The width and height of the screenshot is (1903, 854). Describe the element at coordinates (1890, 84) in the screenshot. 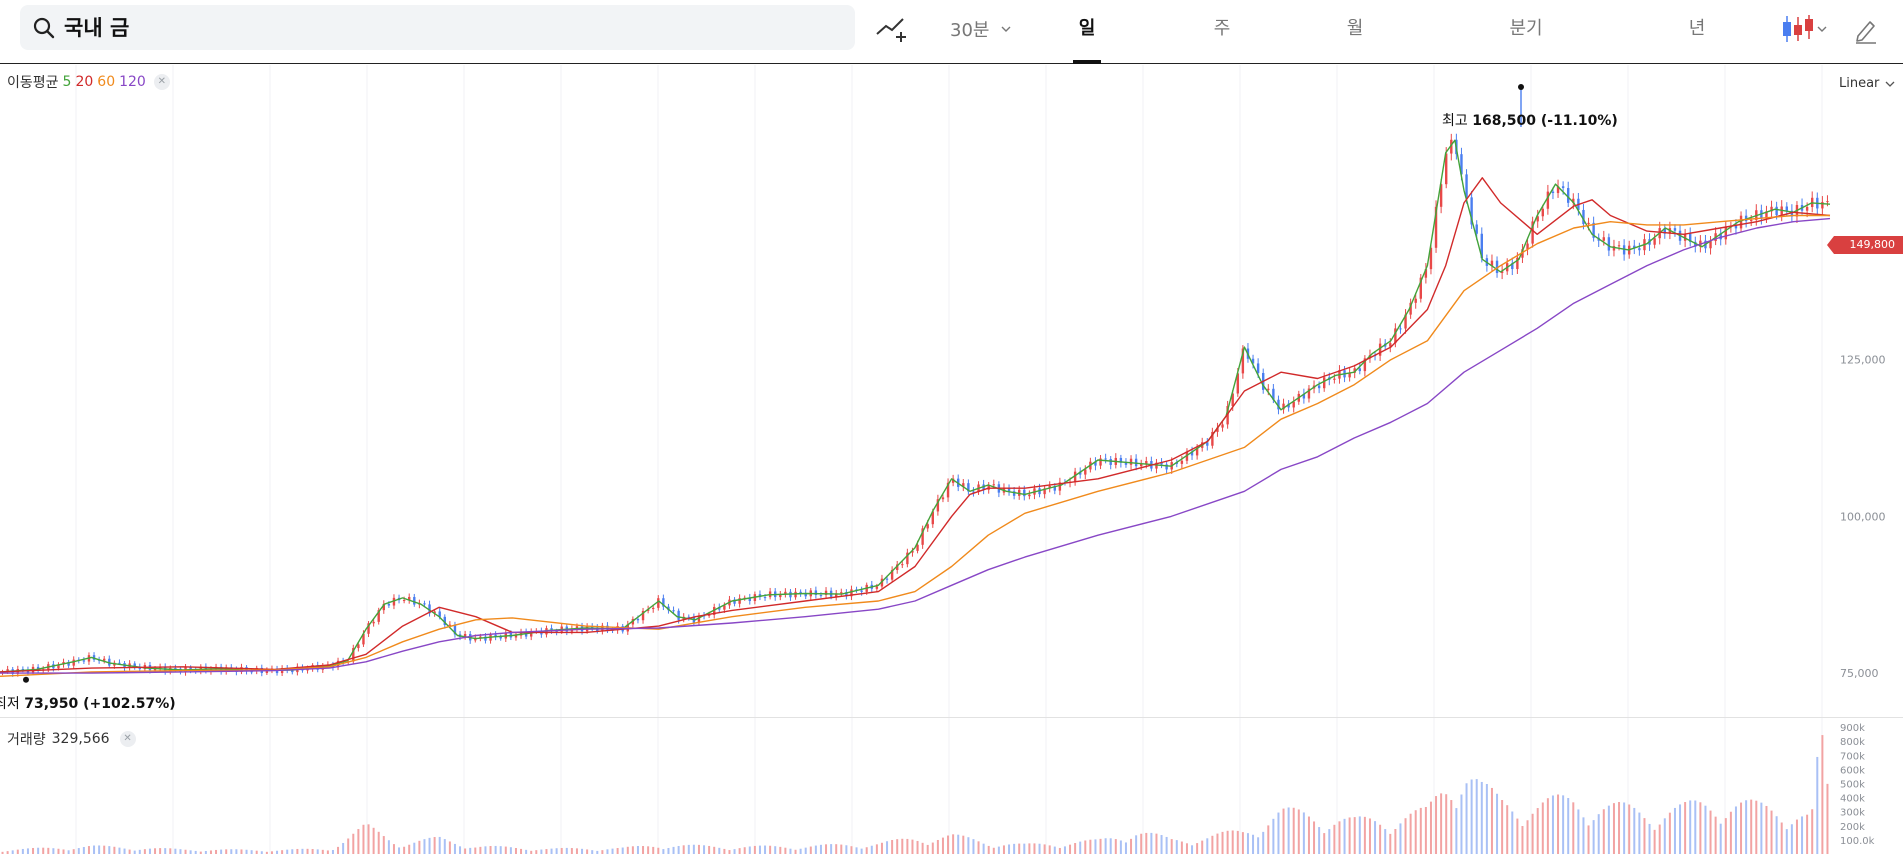

I see `chevron-down-icon` at that location.